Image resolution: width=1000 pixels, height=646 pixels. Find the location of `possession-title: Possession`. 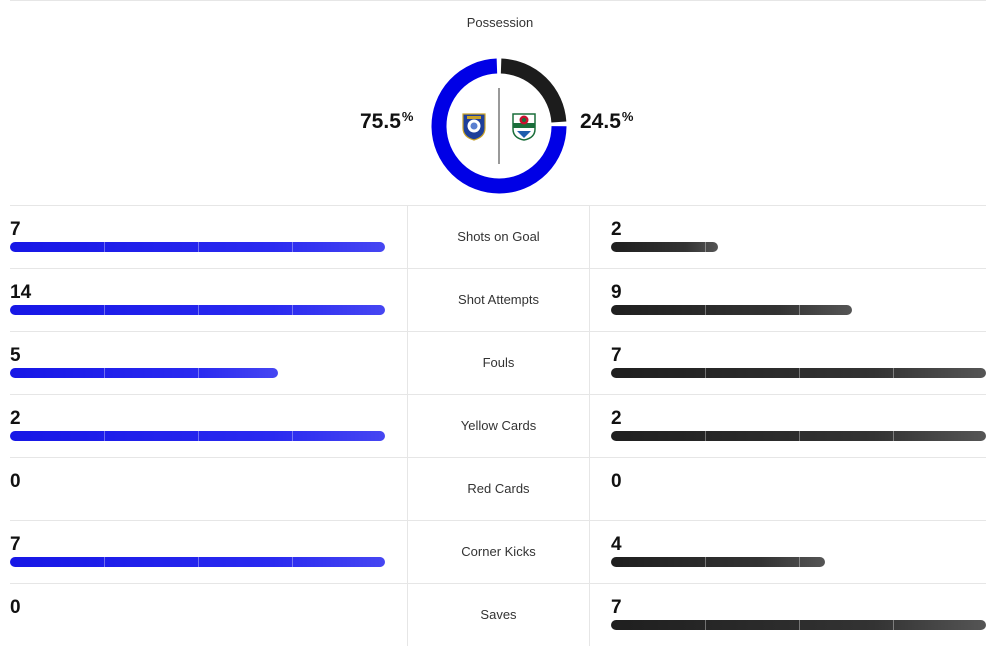

possession-title: Possession is located at coordinates (500, 22).